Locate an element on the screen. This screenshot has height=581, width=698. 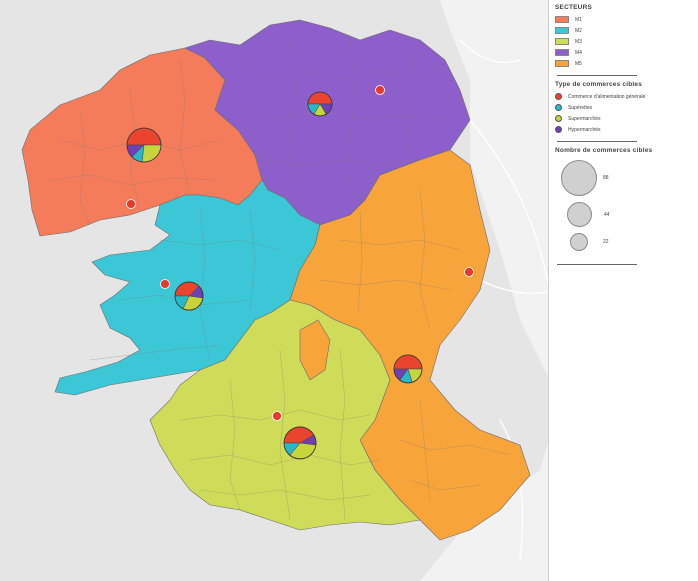
legend-size-item: 22 is located at coordinates (623, 242).